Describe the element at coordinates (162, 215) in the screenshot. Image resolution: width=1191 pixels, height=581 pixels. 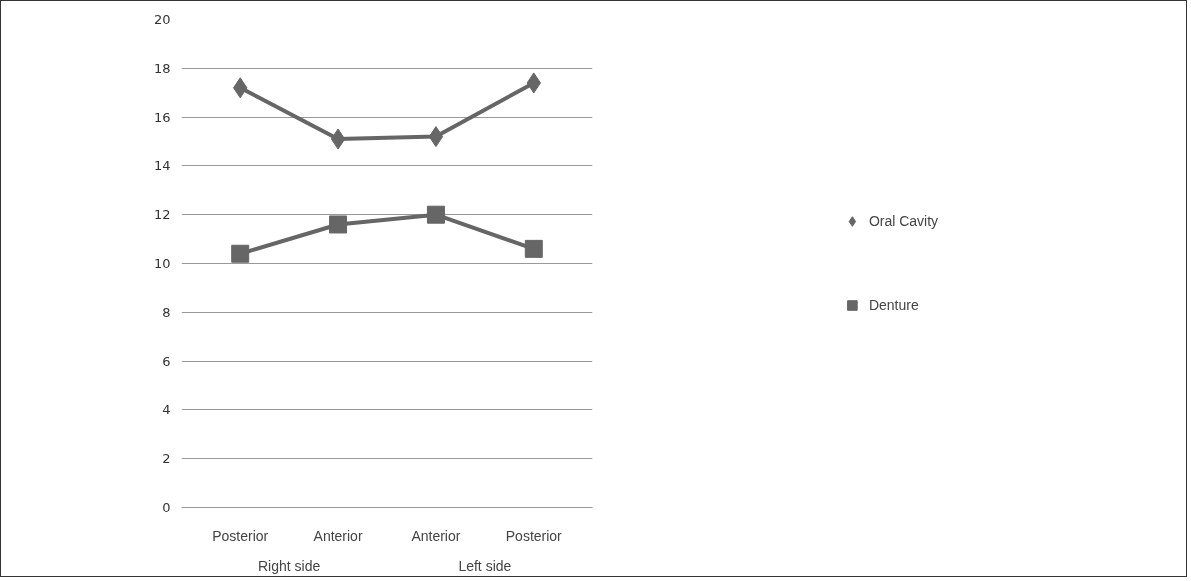
I see `y-tick-label: 12` at that location.